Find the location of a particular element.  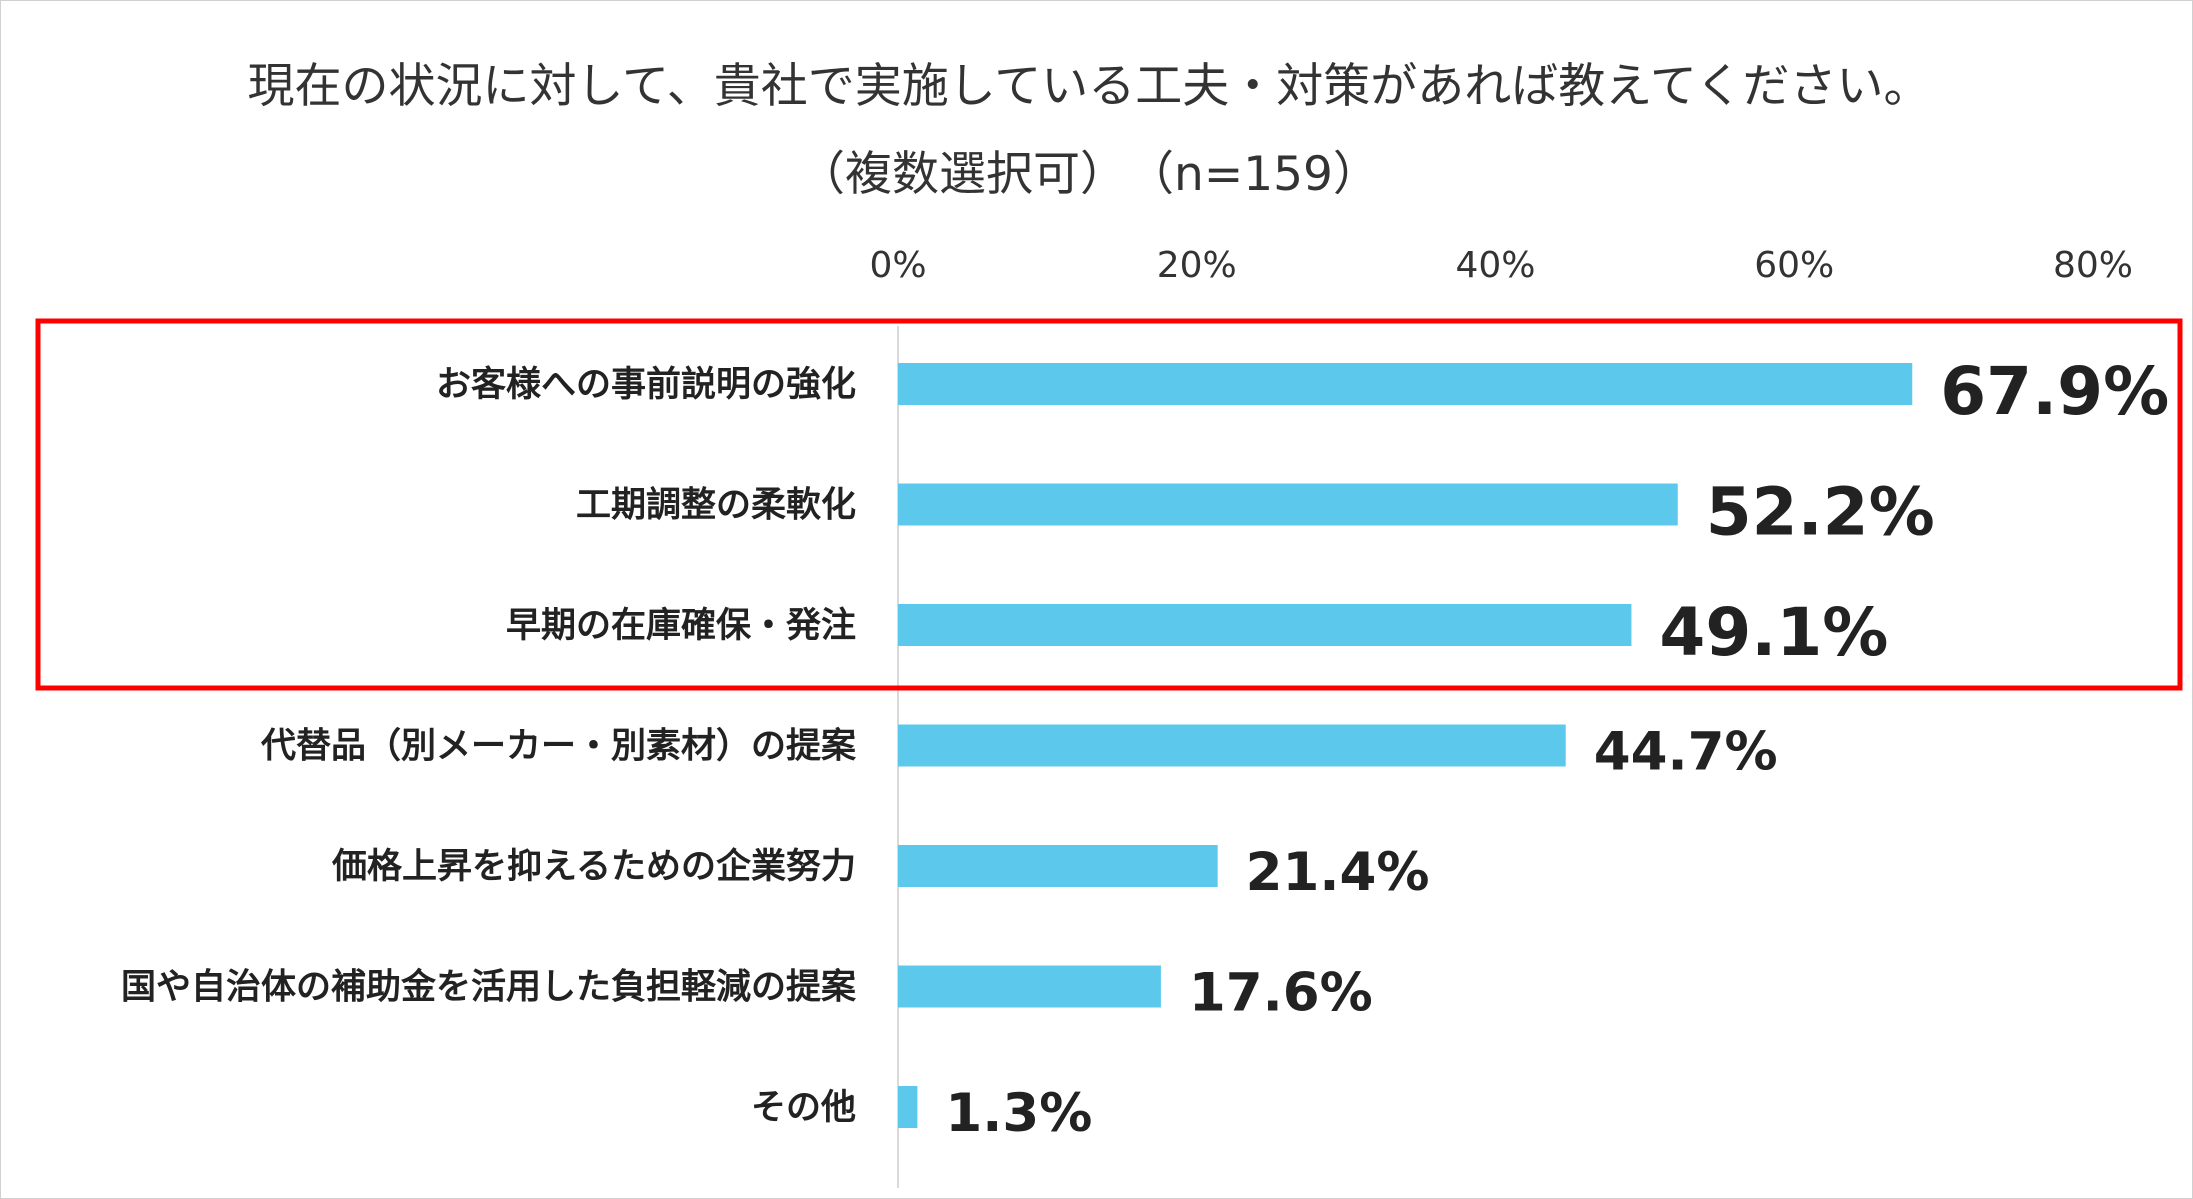

x-tick-label: 0% is located at coordinates (897, 265).